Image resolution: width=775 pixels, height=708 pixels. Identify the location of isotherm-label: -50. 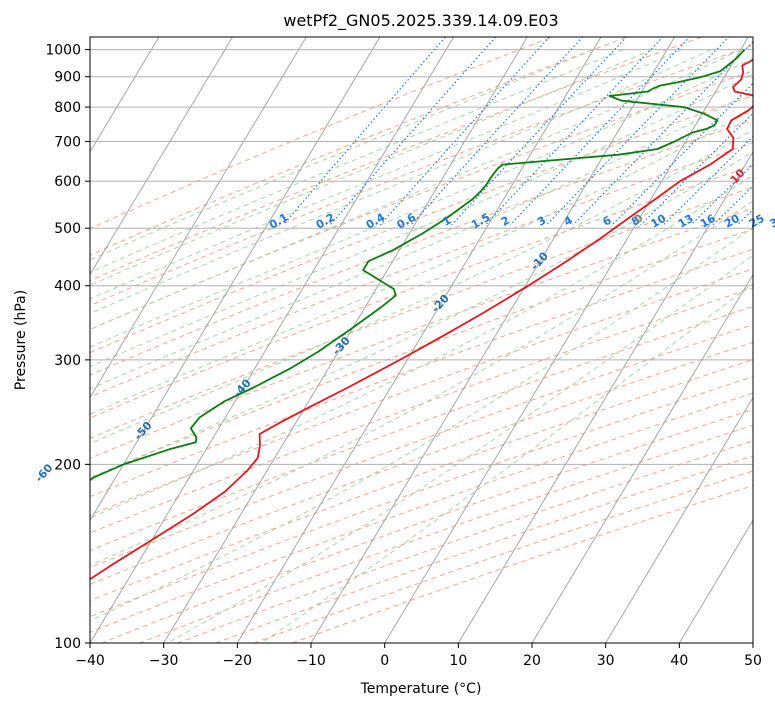
(143, 431).